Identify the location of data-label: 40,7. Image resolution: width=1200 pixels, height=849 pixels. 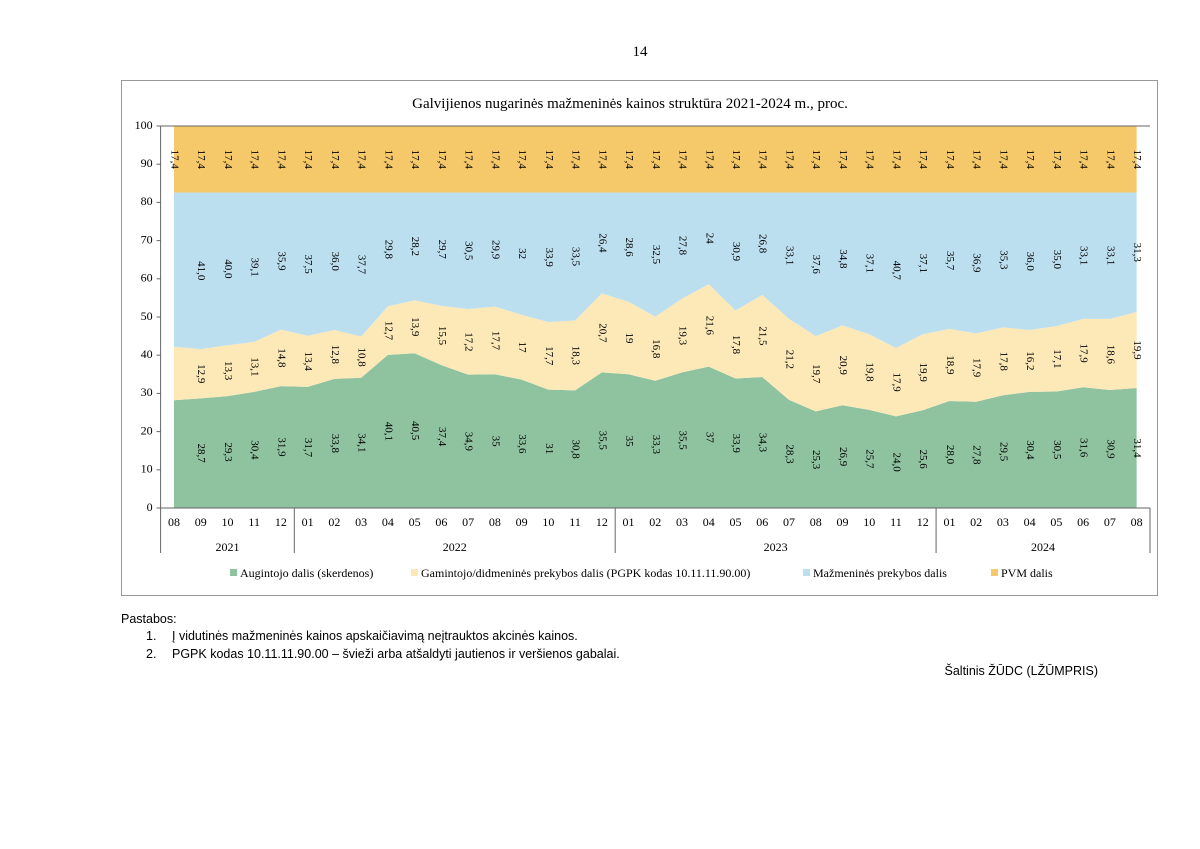
(896, 271).